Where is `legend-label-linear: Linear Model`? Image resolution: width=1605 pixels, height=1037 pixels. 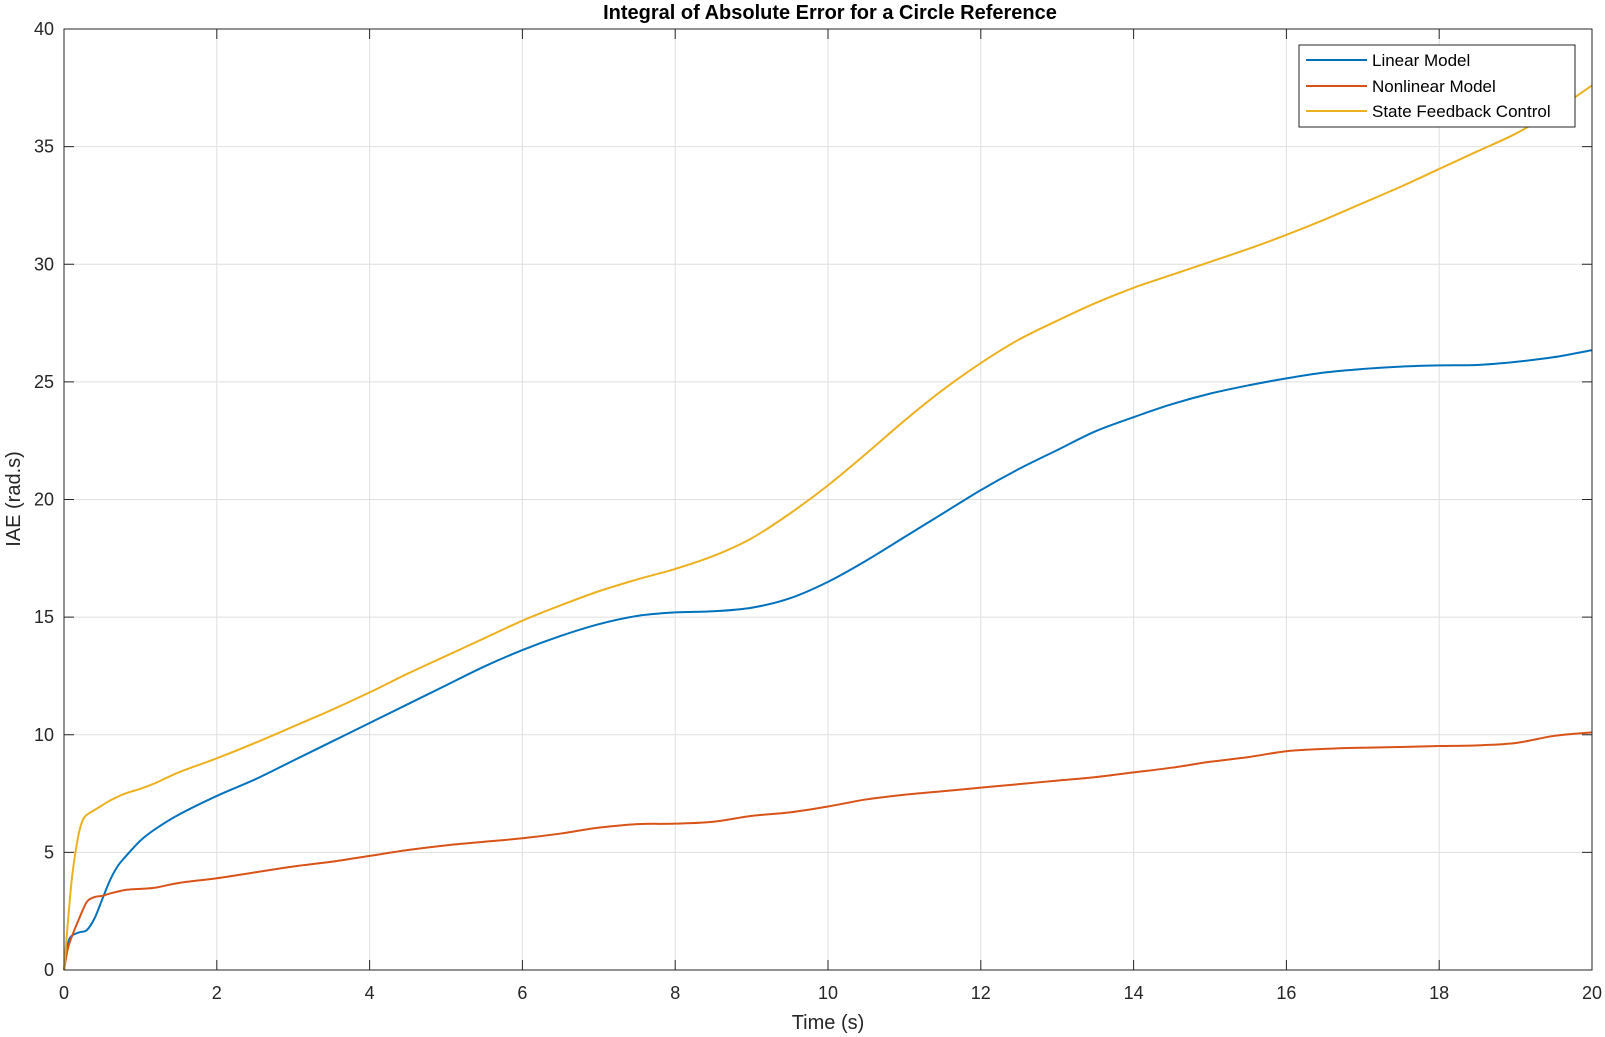 legend-label-linear: Linear Model is located at coordinates (1421, 60).